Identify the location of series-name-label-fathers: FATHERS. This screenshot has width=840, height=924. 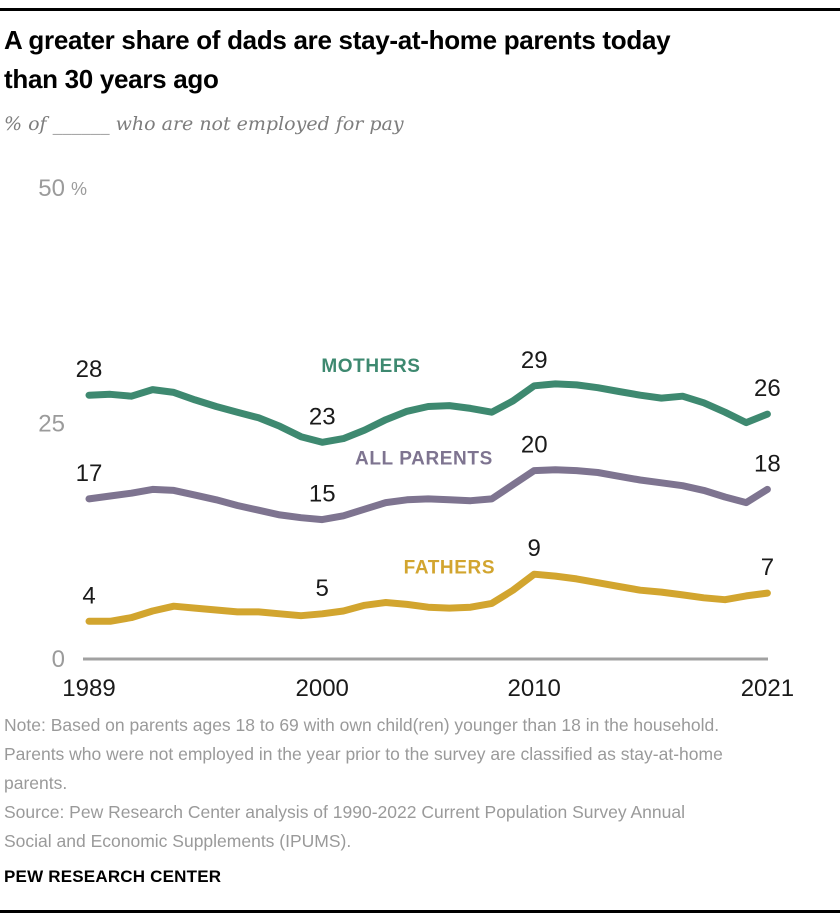
(449, 568).